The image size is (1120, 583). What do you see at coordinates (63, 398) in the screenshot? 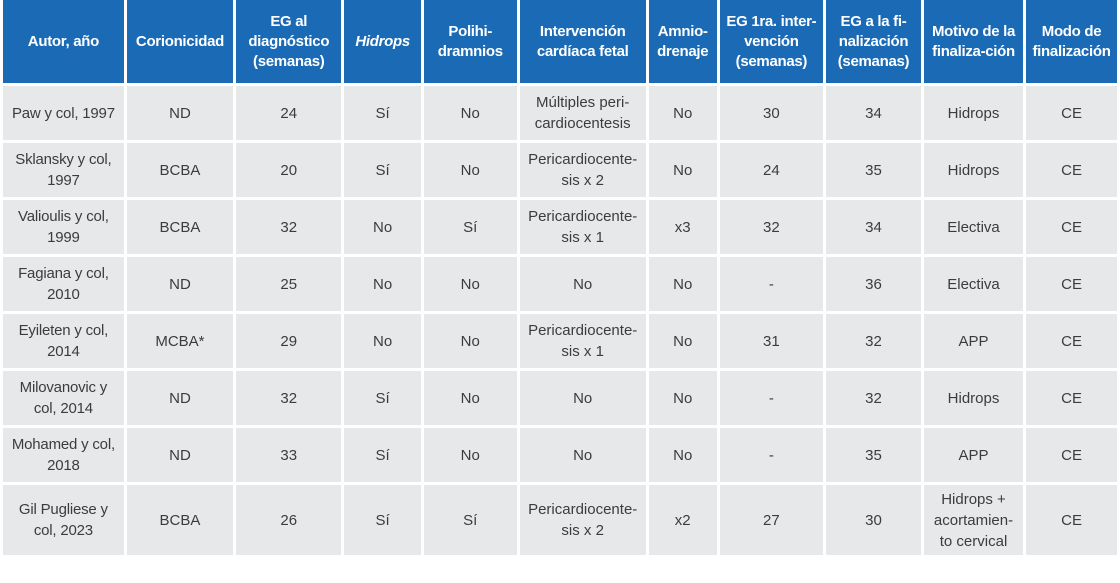
I see `table-cell: Milovanovic y col, 2014` at bounding box center [63, 398].